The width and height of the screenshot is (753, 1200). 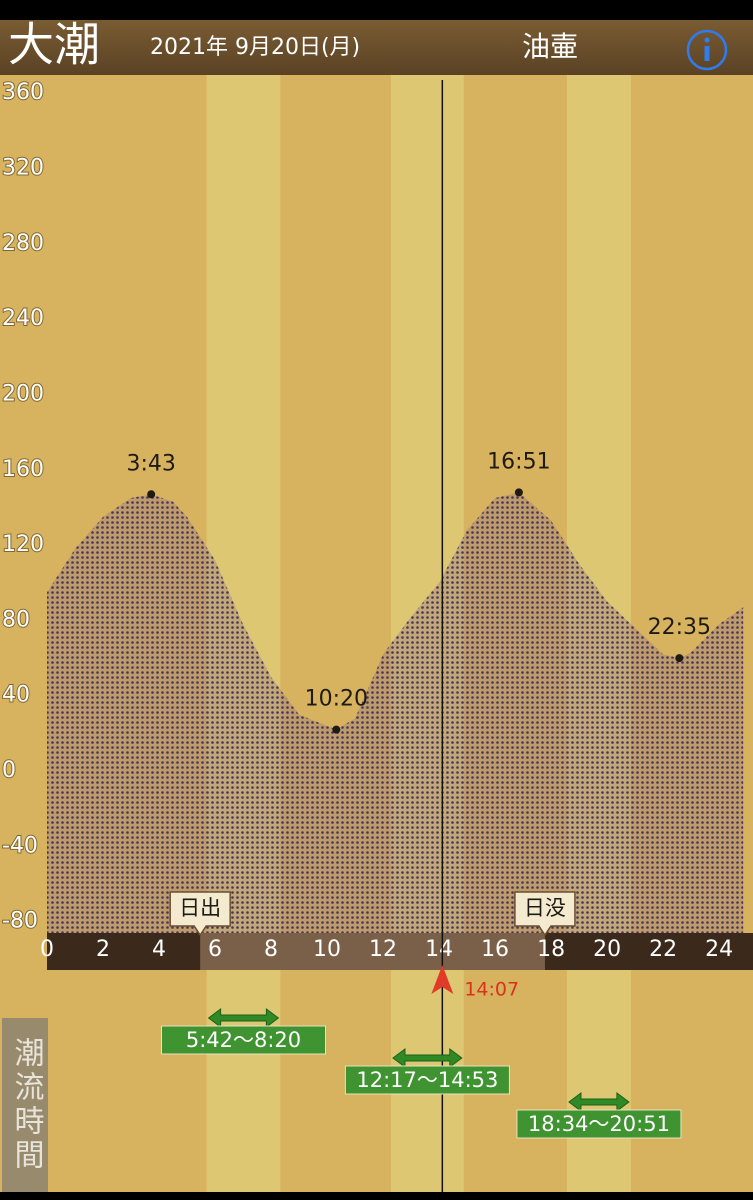 I want to click on x-tick-label: 20, so click(x=607, y=949).